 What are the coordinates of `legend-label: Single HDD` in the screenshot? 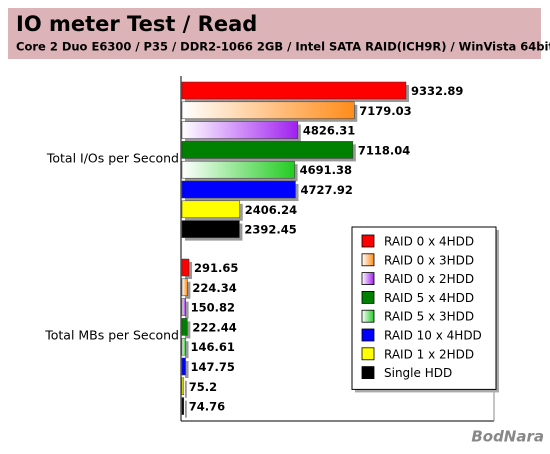 It's located at (418, 373).